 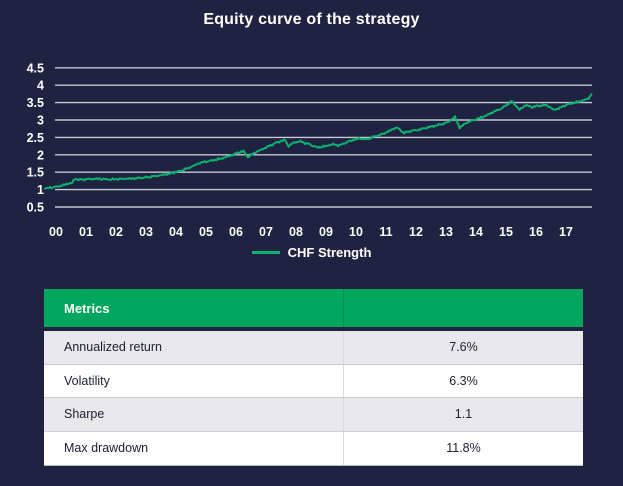 I want to click on y-axis-tick-label: 3.5, so click(x=35, y=103).